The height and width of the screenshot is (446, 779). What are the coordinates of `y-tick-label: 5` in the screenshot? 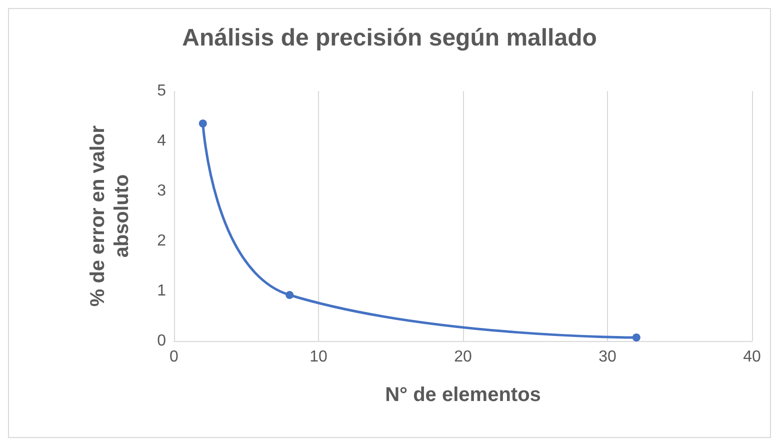 It's located at (161, 91).